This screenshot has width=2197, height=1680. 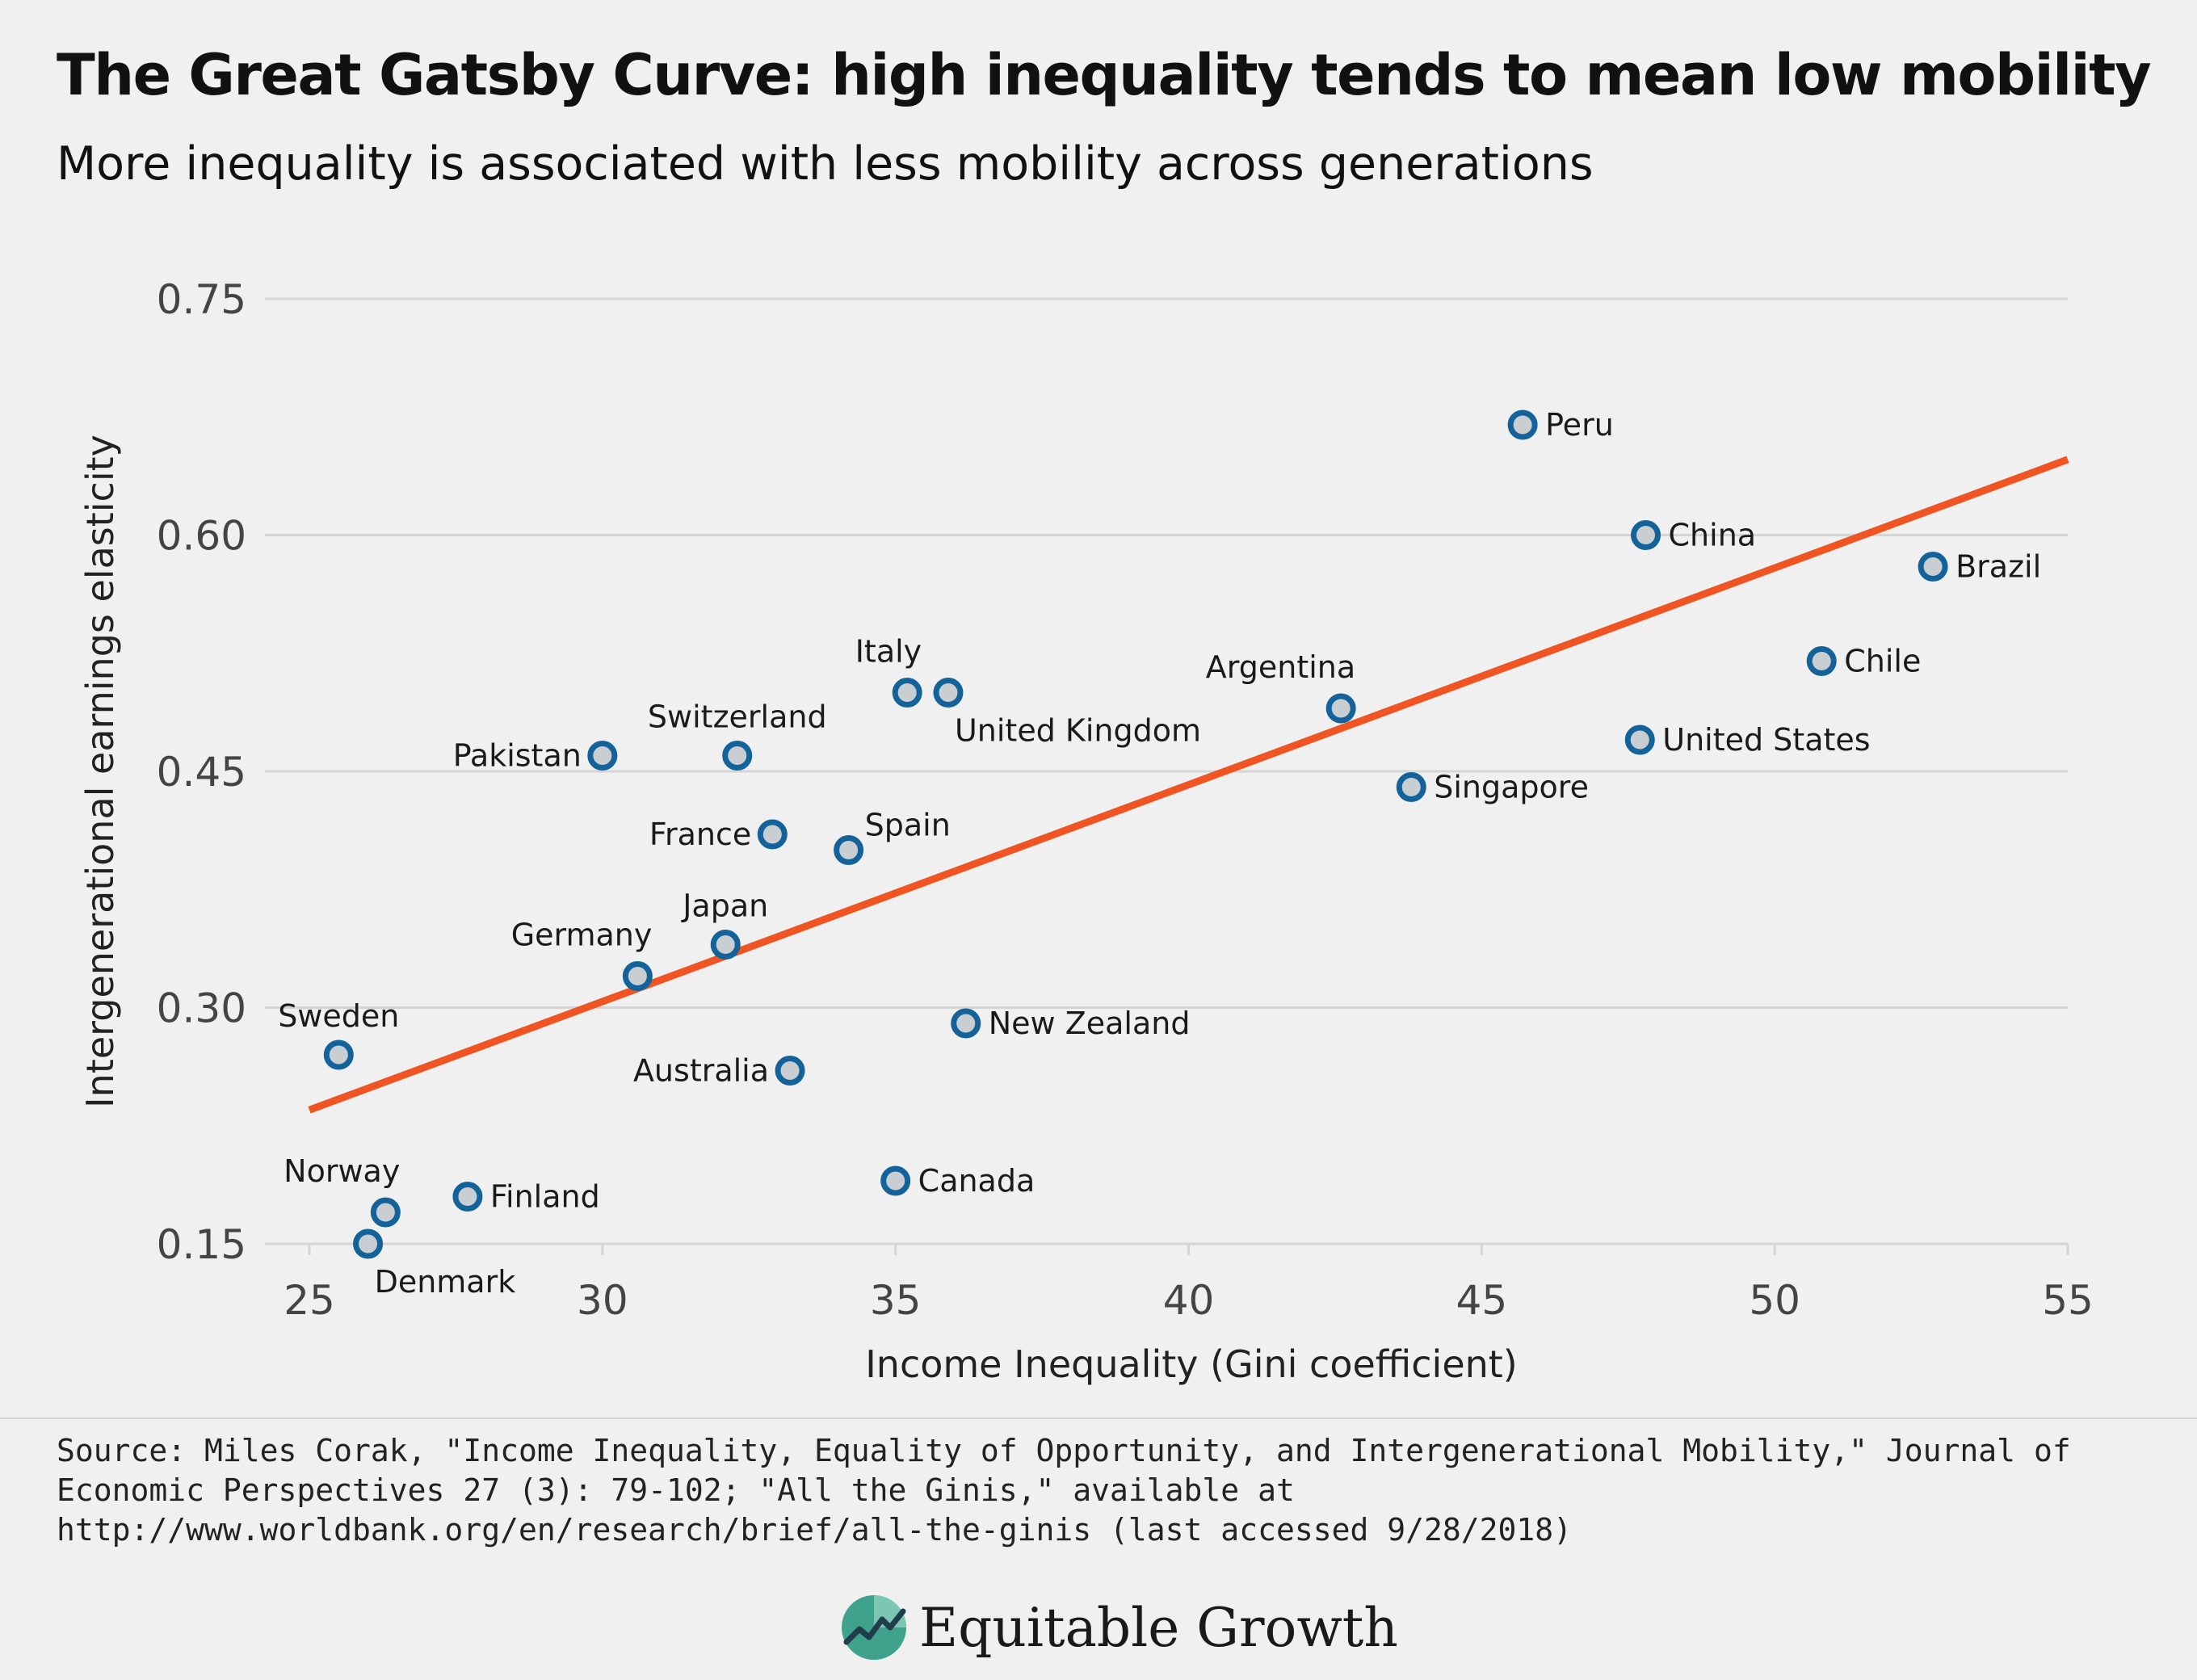 I want to click on x-tick-label: 45, so click(x=1482, y=1300).